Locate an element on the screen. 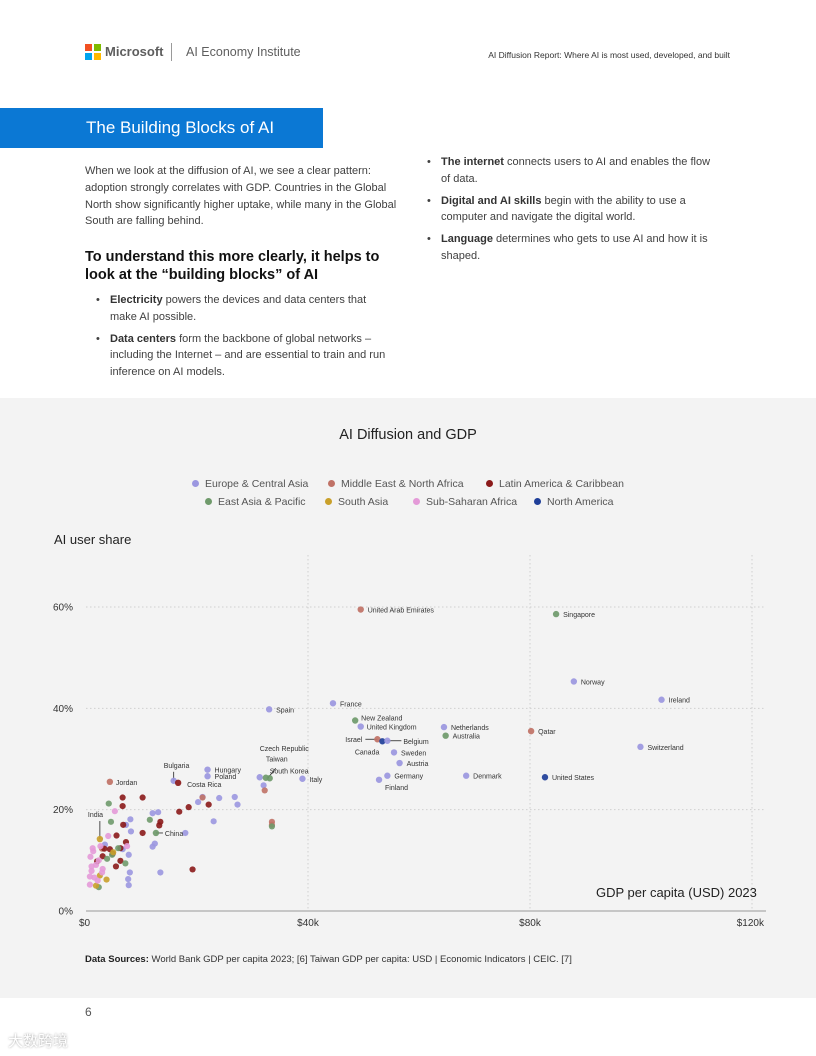  legend-item: South Asia is located at coordinates (356, 502).